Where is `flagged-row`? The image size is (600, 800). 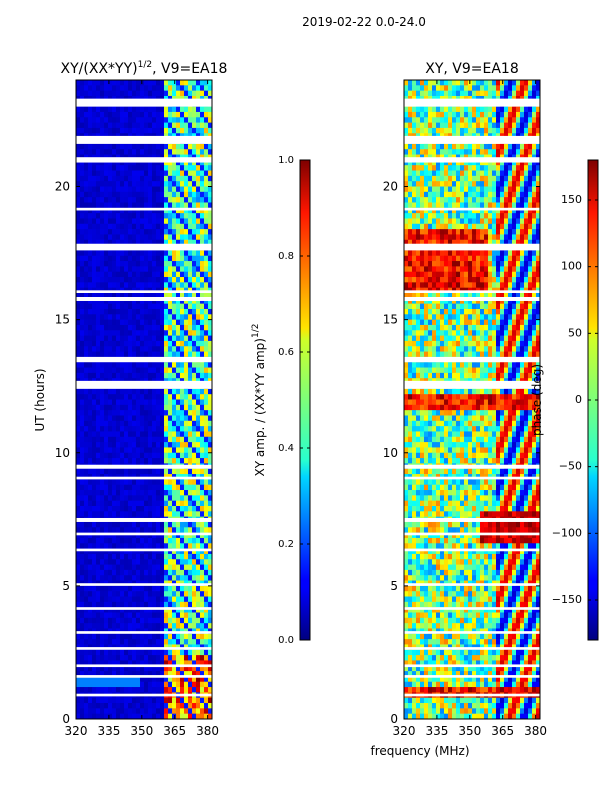
flagged-row is located at coordinates (144, 160).